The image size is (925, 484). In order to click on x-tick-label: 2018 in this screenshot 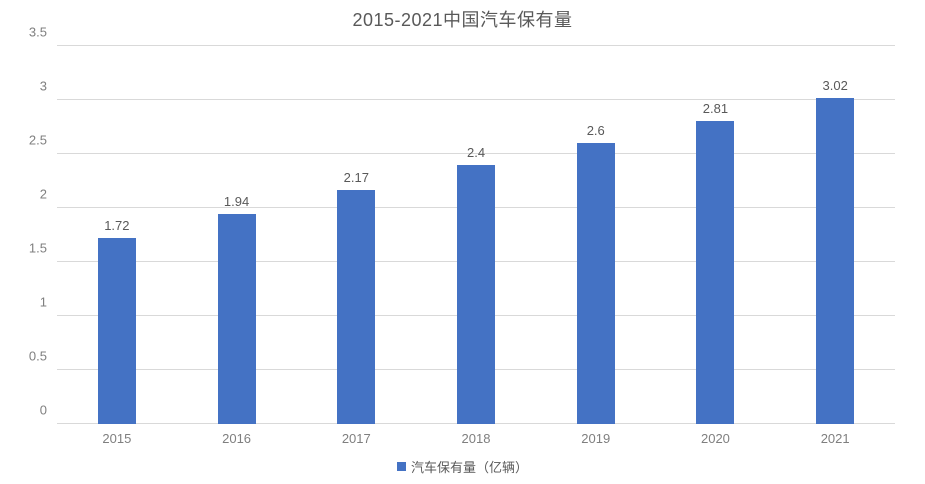, I will do `click(476, 438)`.